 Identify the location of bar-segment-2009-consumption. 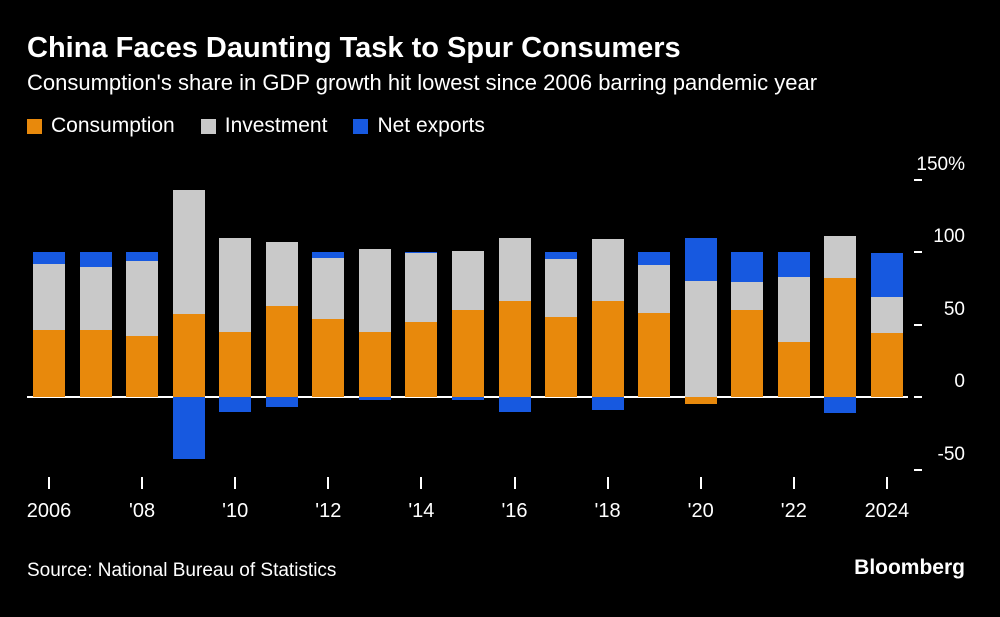
(188, 355).